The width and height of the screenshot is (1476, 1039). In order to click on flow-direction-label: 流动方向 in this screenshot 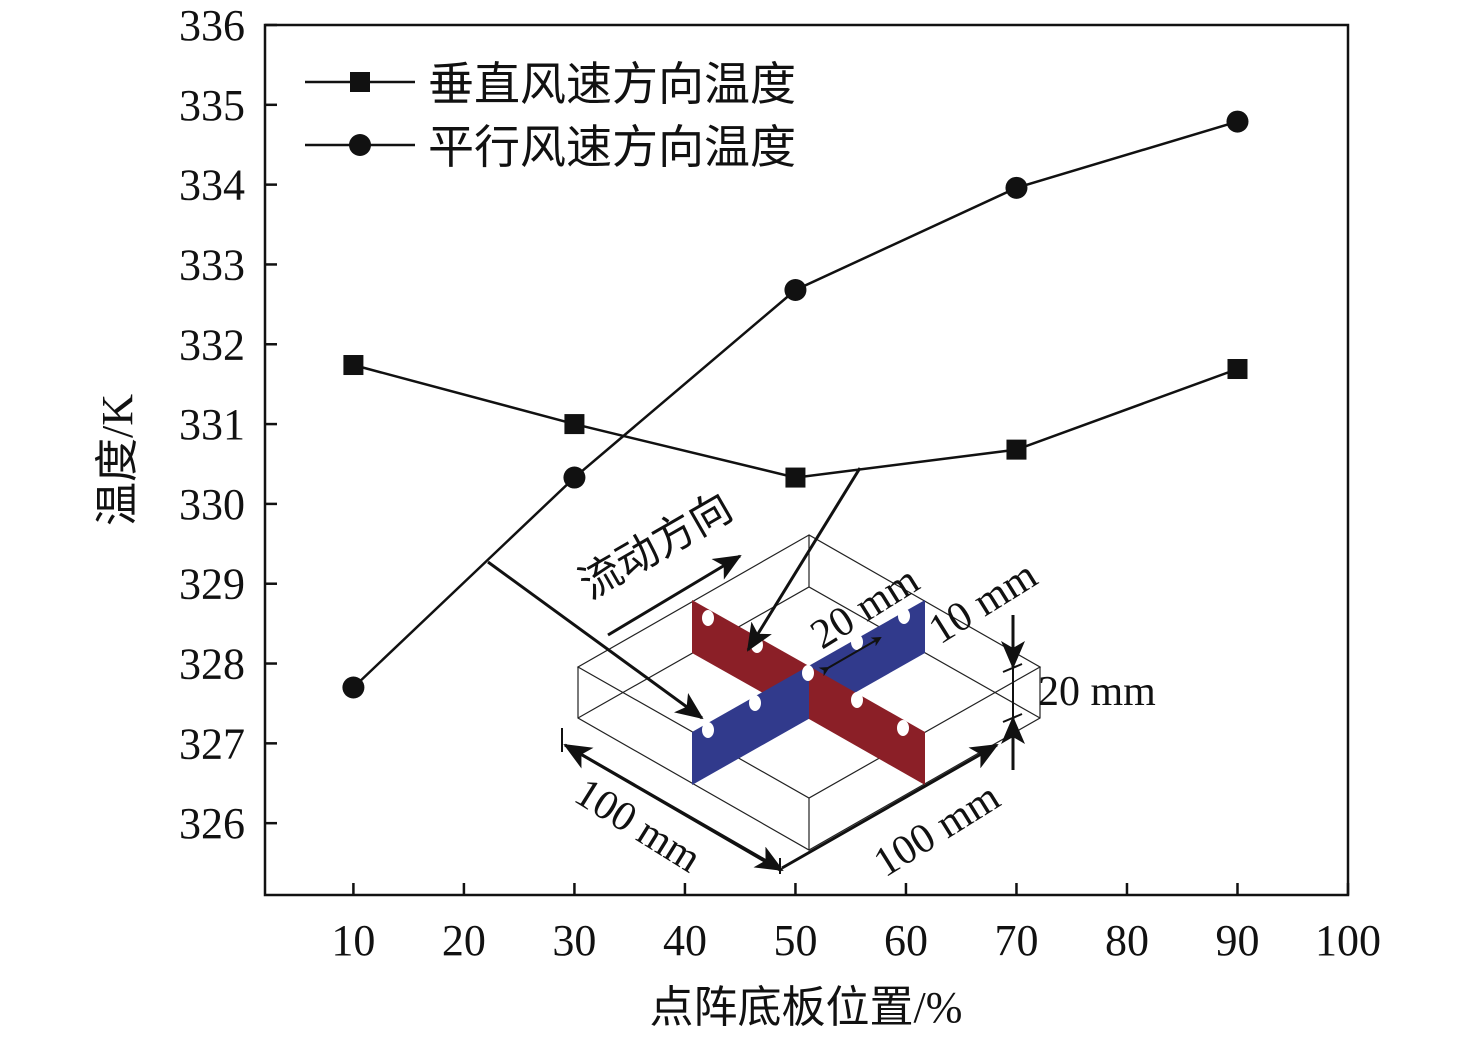, I will do `click(656, 547)`.